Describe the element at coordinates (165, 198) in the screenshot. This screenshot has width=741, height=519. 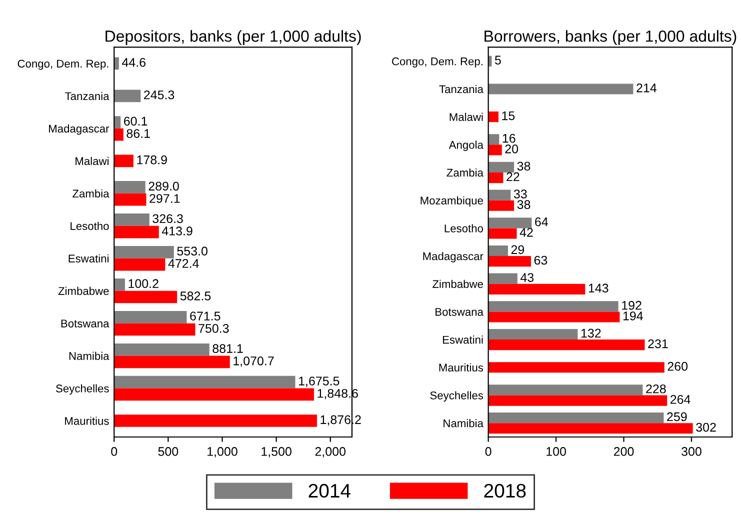
I see `data-label: 297.1` at that location.